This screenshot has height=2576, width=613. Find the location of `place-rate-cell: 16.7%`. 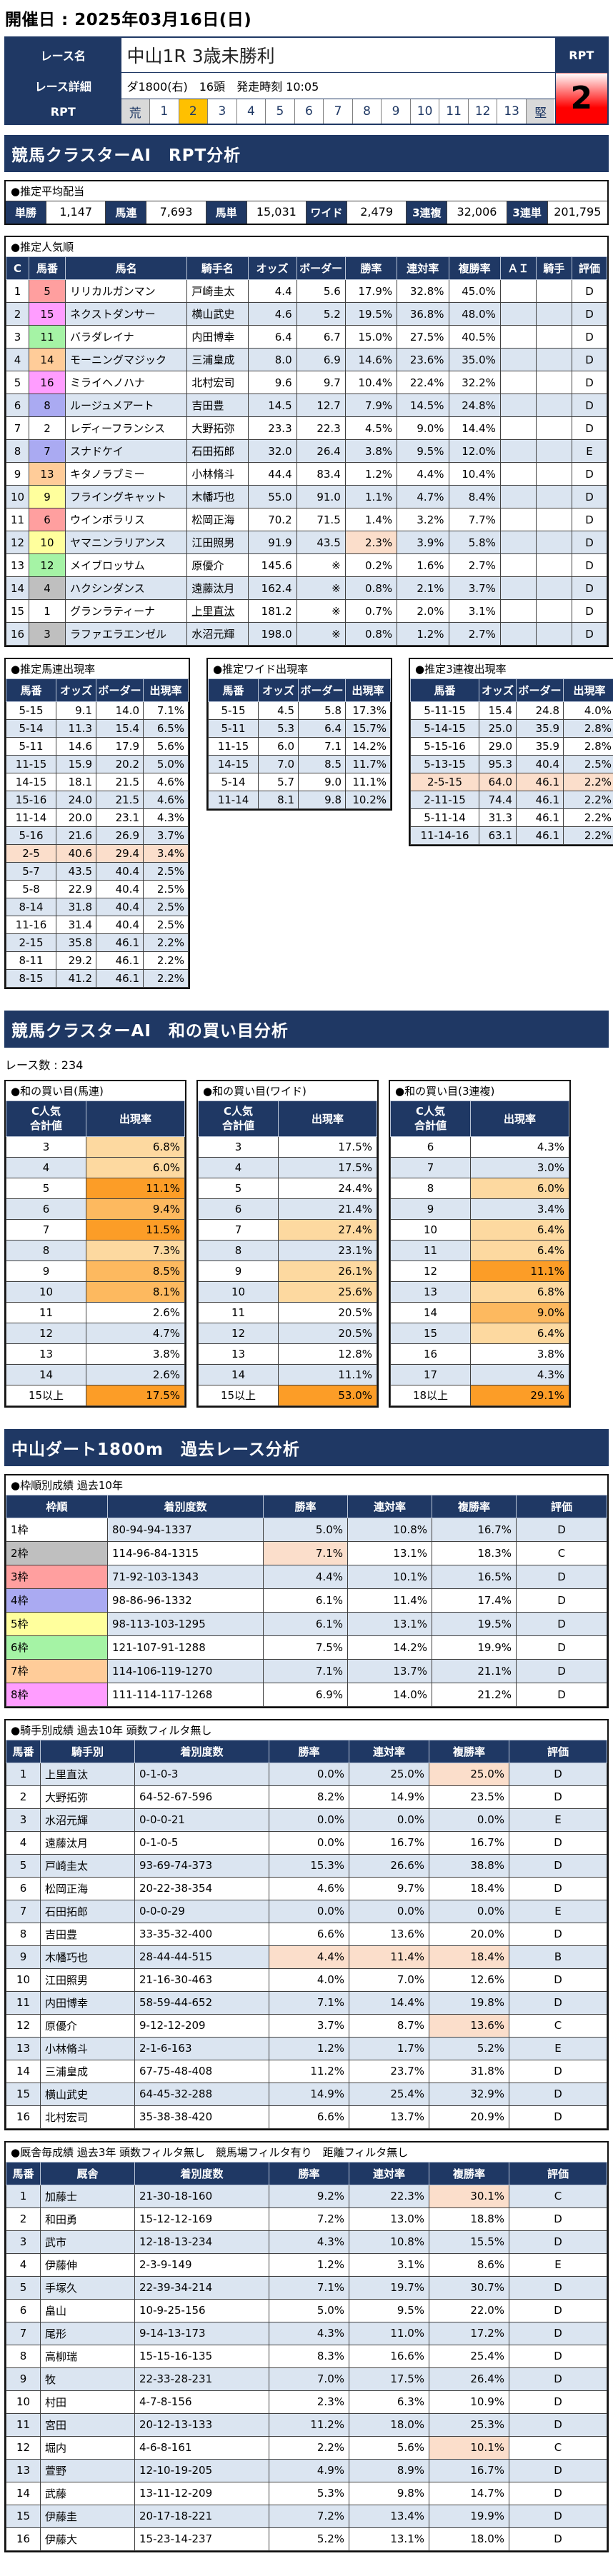

place-rate-cell: 16.7% is located at coordinates (389, 1842).